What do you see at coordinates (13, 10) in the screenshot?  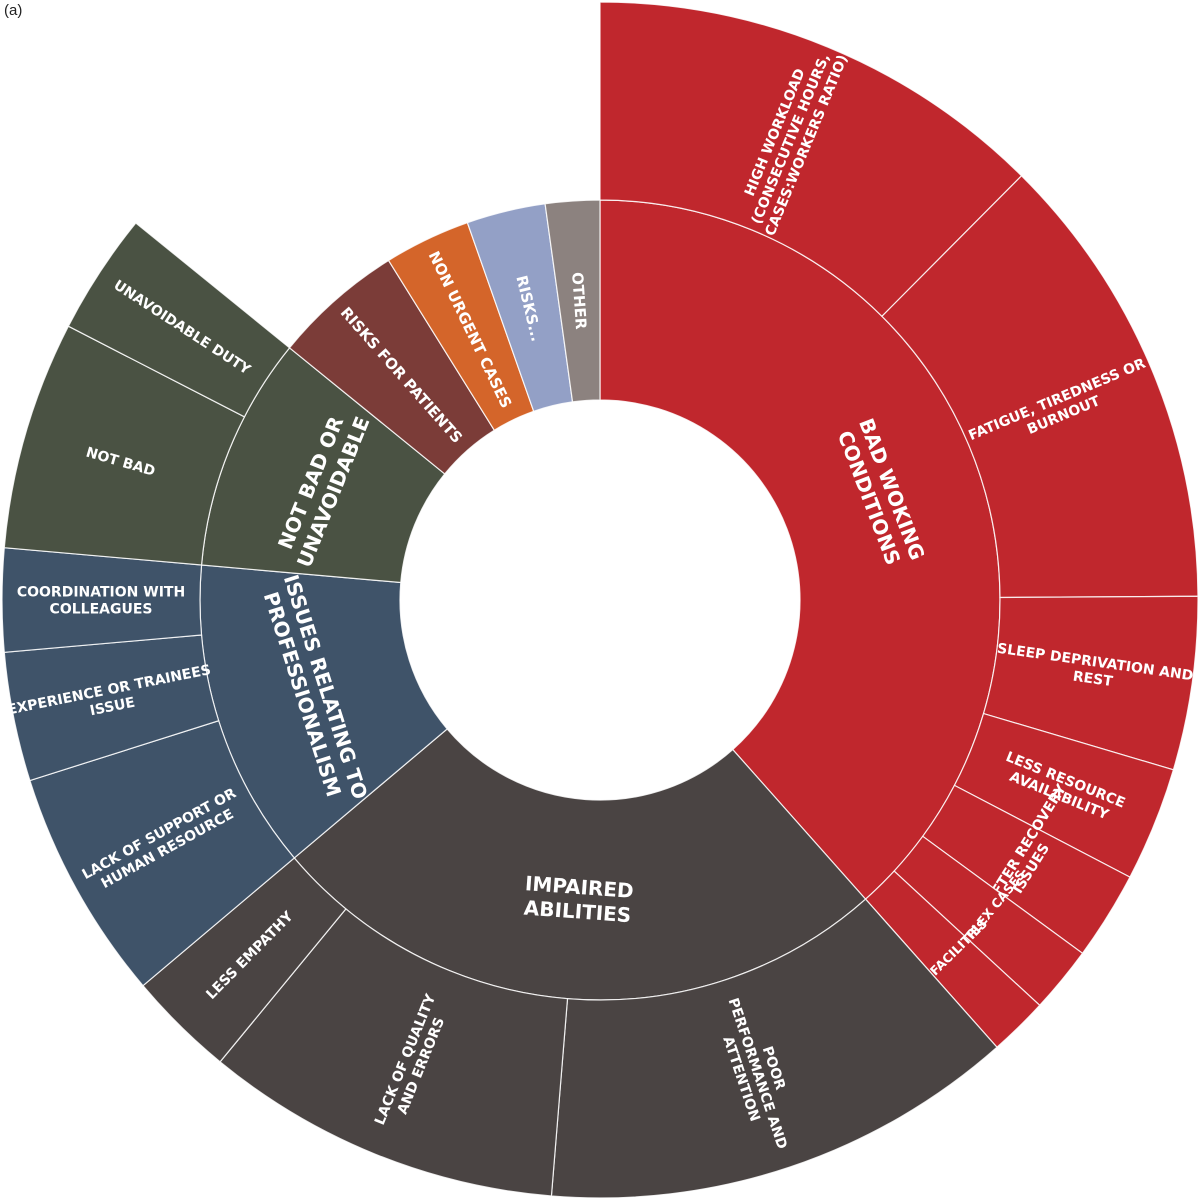 I see `panel-label: (a)` at bounding box center [13, 10].